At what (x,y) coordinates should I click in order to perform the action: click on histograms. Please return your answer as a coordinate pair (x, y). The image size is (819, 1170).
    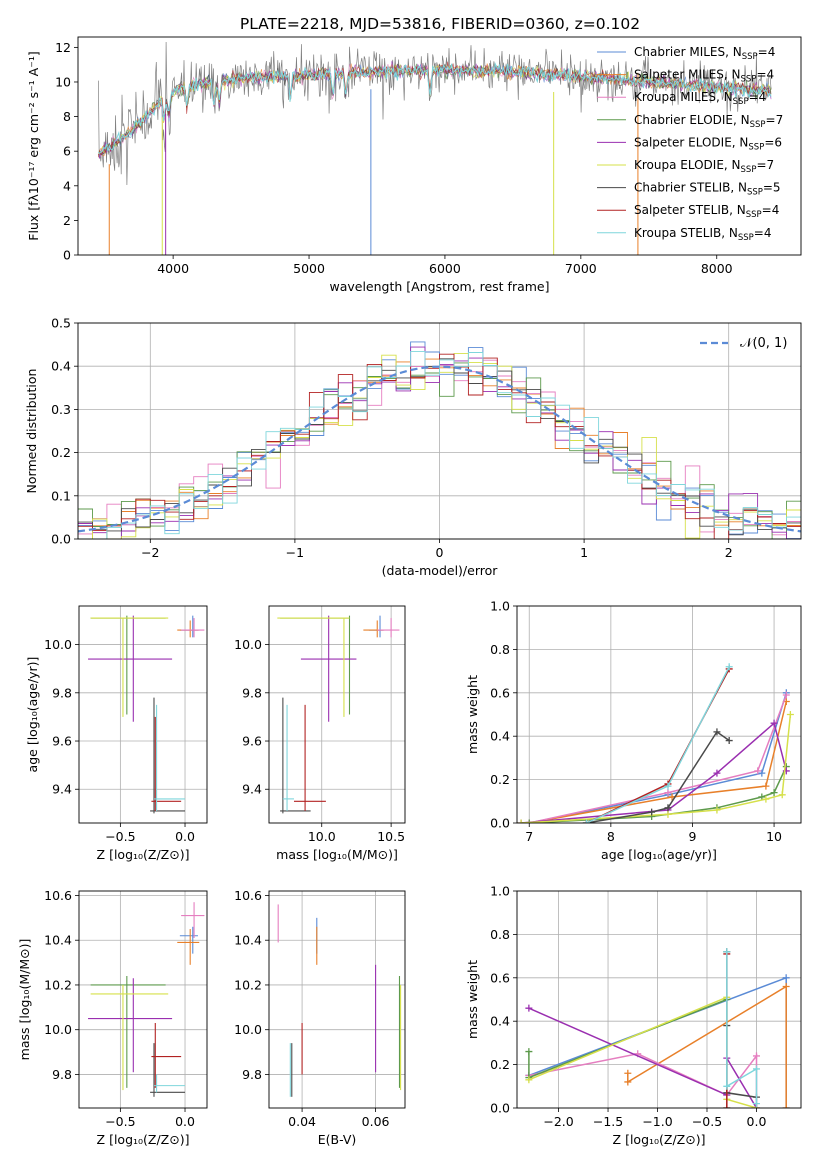
    Looking at the image, I should click on (439, 440).